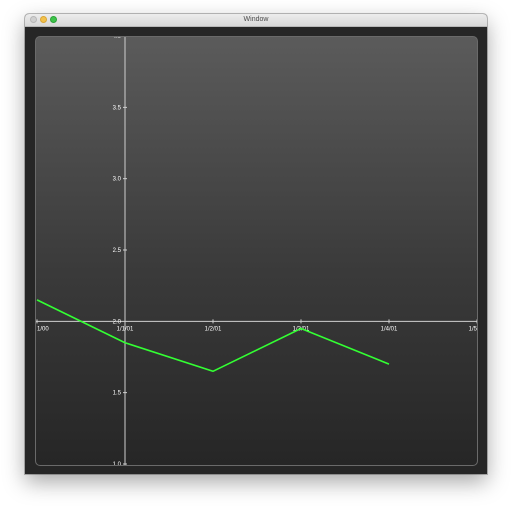 Image resolution: width=512 pixels, height=512 pixels. Describe the element at coordinates (43, 329) in the screenshot. I see `x-tick-label: 1/00` at that location.